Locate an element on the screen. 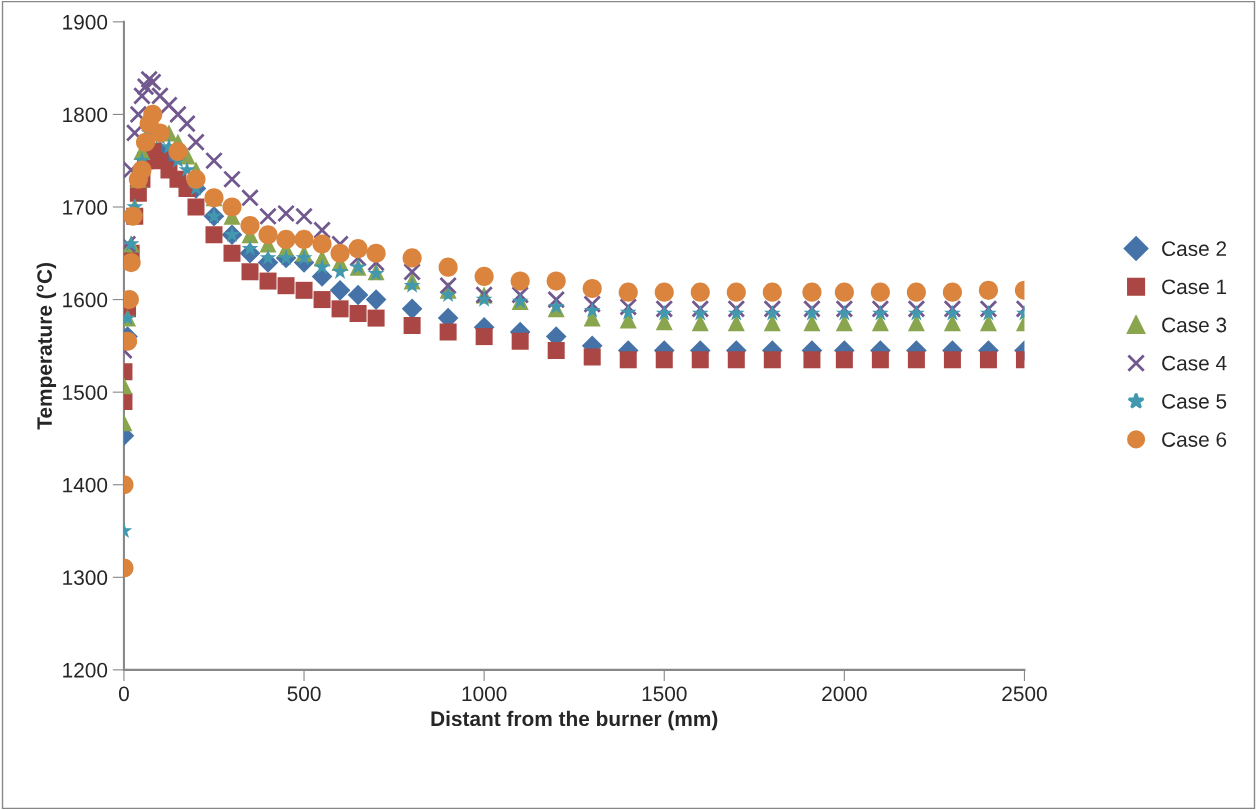 The height and width of the screenshot is (810, 1257). y-tick-label: 1200 is located at coordinates (85, 670).